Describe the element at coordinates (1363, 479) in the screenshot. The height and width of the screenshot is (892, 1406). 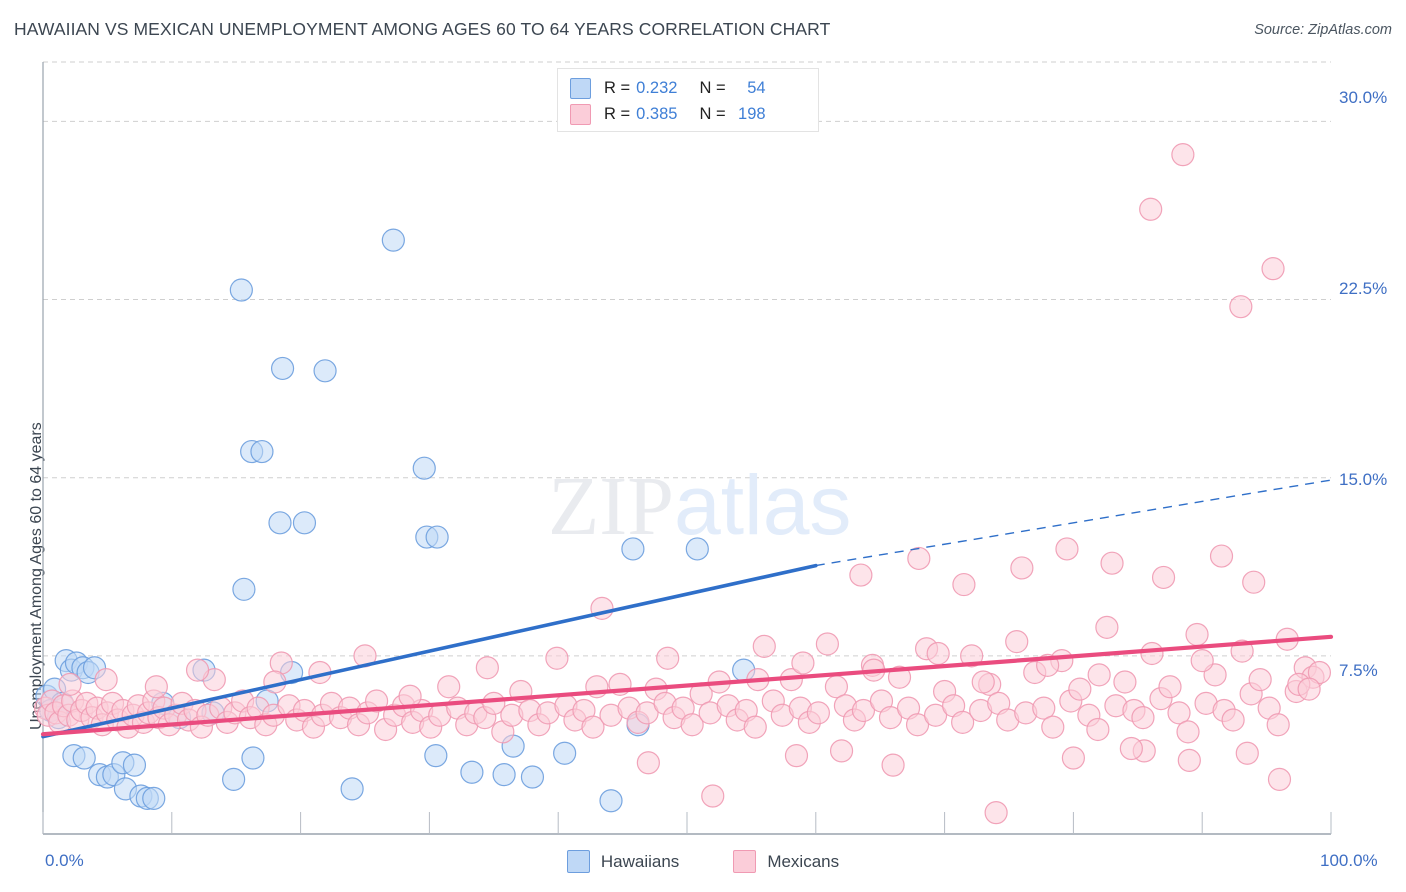
I see `y-tick-label-15: 15.0%` at that location.